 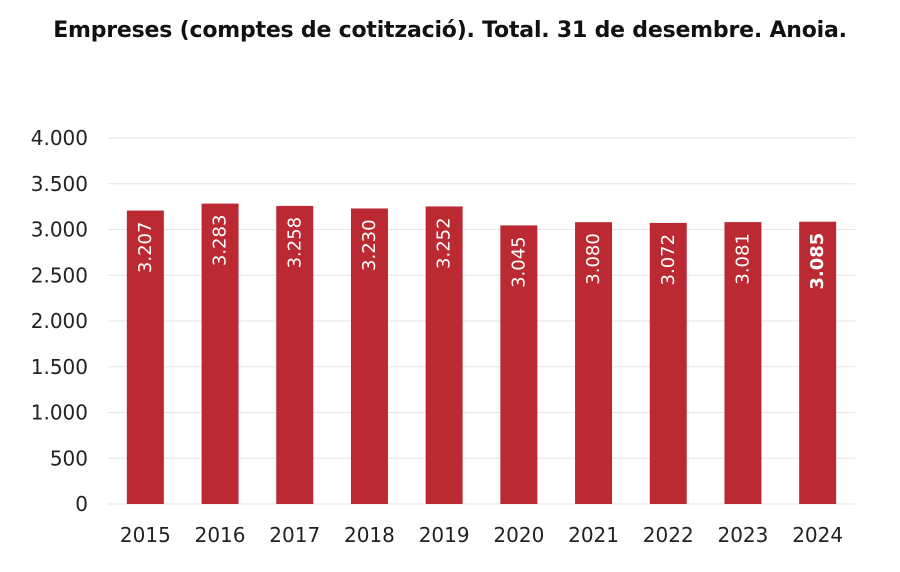 What do you see at coordinates (668, 535) in the screenshot?
I see `x-tick-label: 2022` at bounding box center [668, 535].